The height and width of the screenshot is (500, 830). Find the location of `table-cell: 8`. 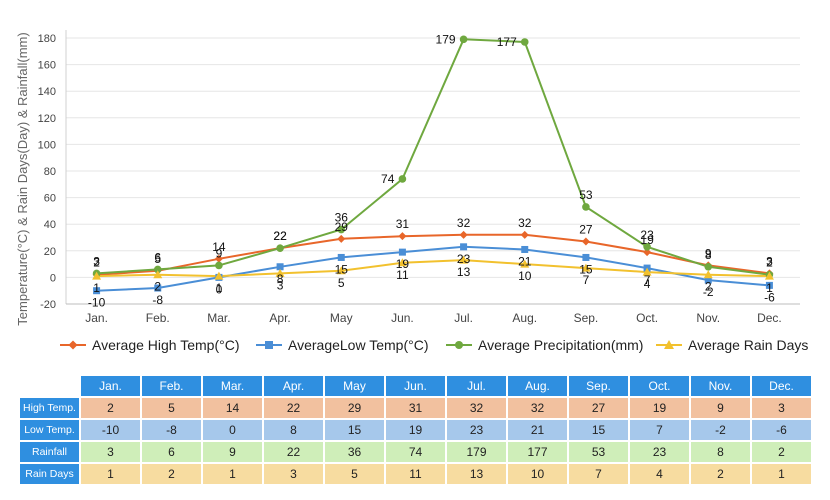

table-cell: 8 is located at coordinates (293, 430).